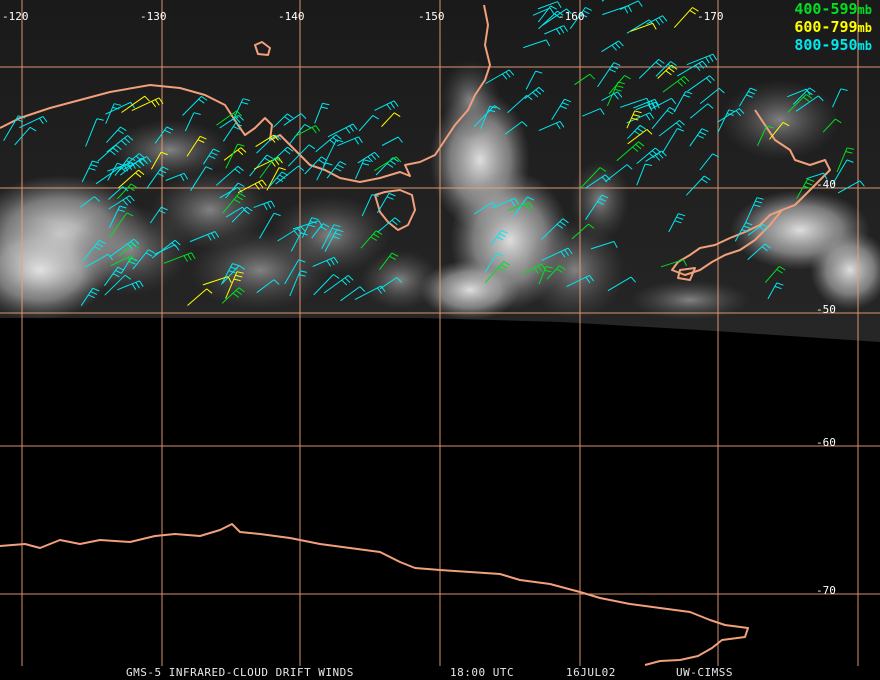 The height and width of the screenshot is (680, 880). What do you see at coordinates (826, 9) in the screenshot?
I see `legend-label: 400-599` at bounding box center [826, 9].